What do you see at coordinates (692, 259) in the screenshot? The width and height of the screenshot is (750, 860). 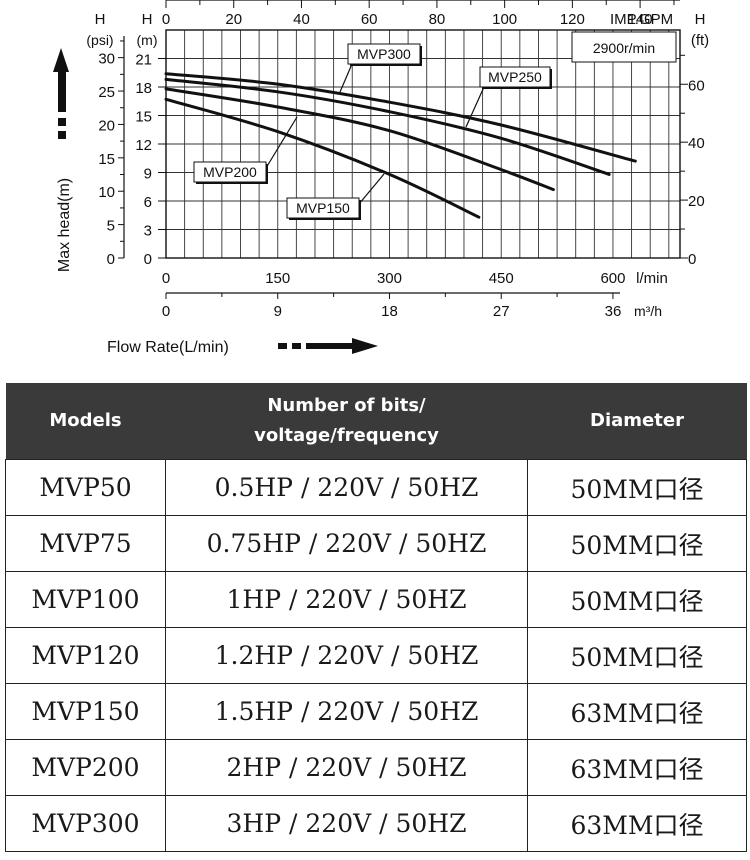 I see `ft-tick-label: 0` at bounding box center [692, 259].